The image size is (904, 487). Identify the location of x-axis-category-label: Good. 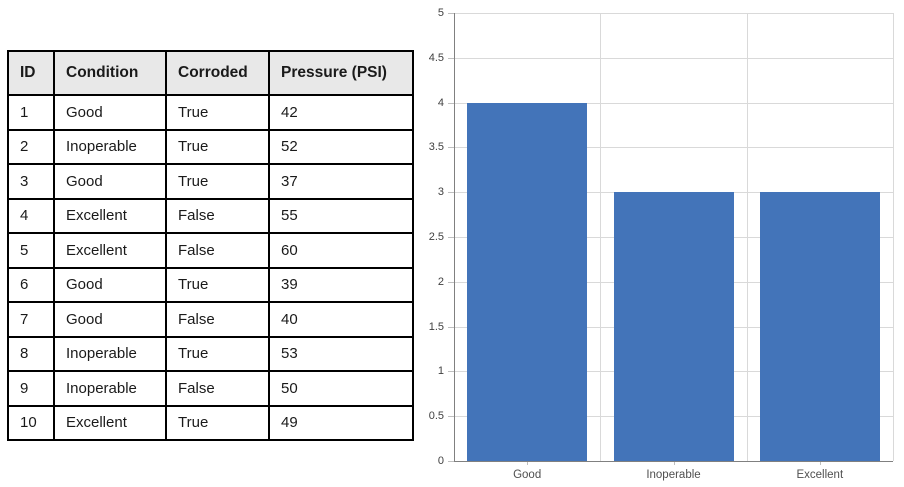
(527, 475).